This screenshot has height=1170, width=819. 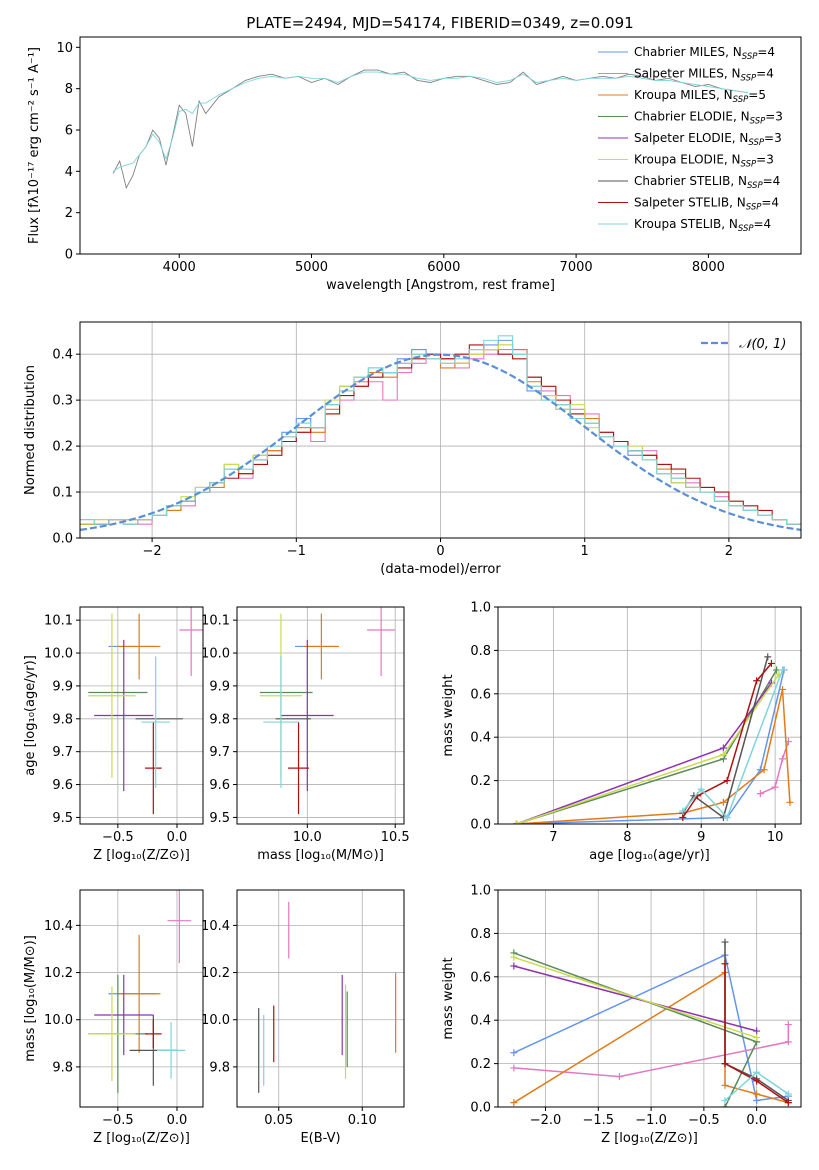 What do you see at coordinates (585, 551) in the screenshot?
I see `x-tick-label: 1` at bounding box center [585, 551].